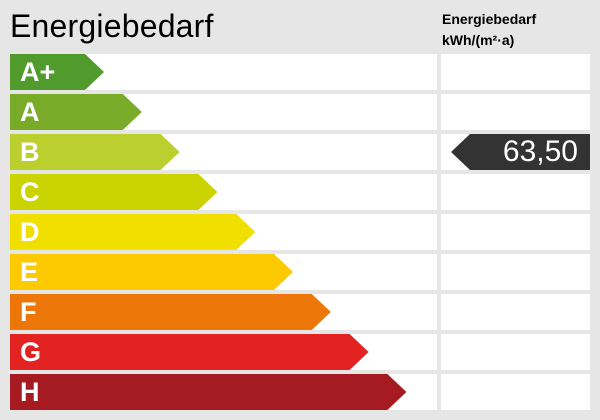 The image size is (600, 420). I want to click on class-arrow: C, so click(114, 192).